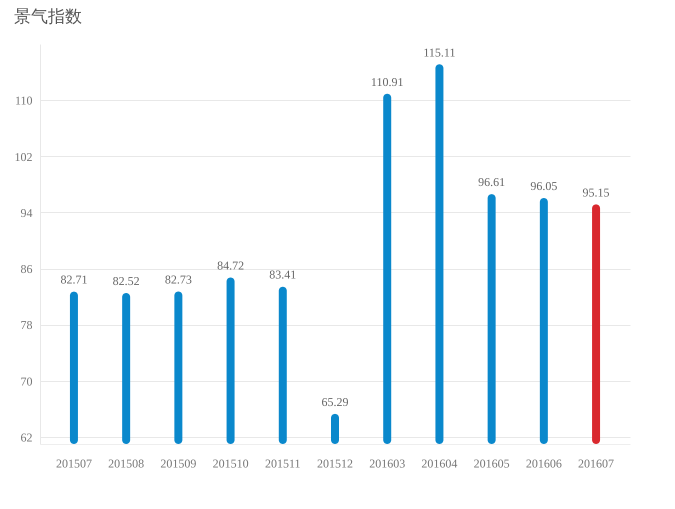 This screenshot has width=675, height=509. What do you see at coordinates (282, 275) in the screenshot?
I see `data-label: 83.41` at bounding box center [282, 275].